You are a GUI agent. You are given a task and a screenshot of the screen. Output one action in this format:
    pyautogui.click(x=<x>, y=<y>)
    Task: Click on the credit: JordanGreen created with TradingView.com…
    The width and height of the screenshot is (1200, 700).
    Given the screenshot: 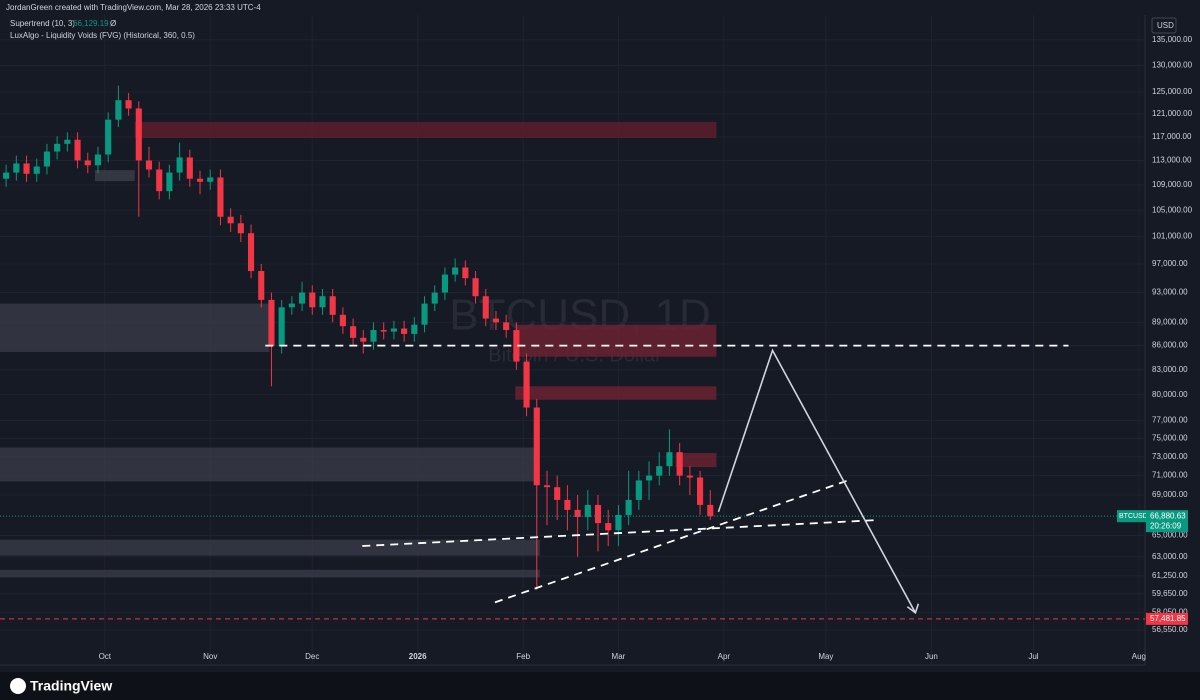 What is the action you would take?
    pyautogui.click(x=133, y=7)
    